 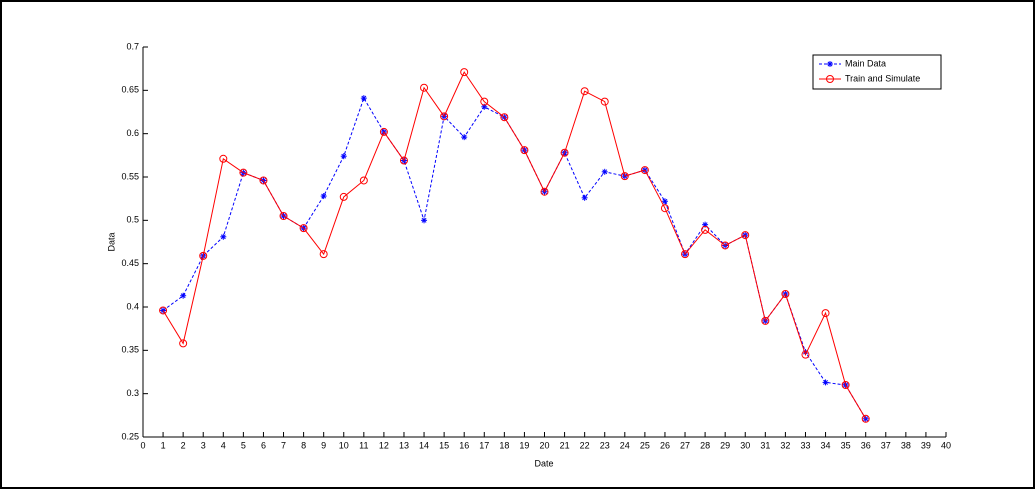 What do you see at coordinates (865, 63) in the screenshot?
I see `legend-label: Main Data` at bounding box center [865, 63].